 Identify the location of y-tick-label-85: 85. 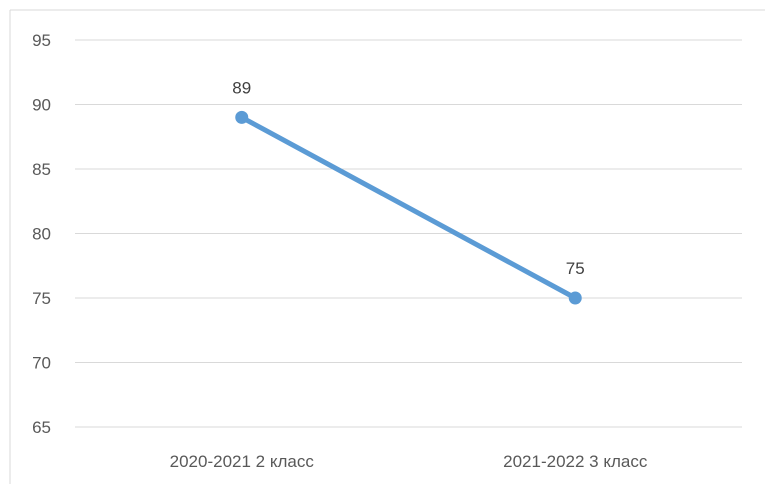
(41, 169).